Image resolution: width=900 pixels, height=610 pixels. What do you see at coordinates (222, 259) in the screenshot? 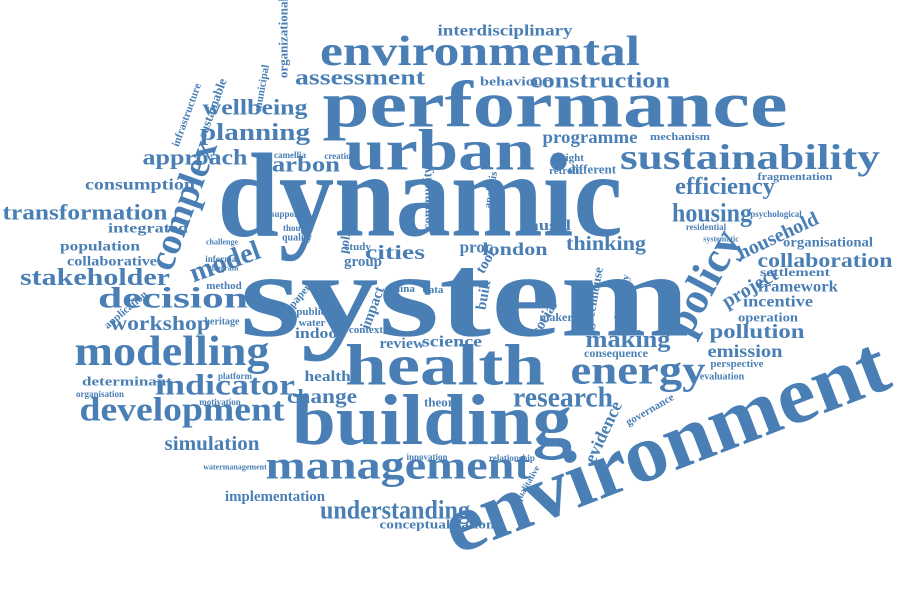
I see `word: informal` at bounding box center [222, 259].